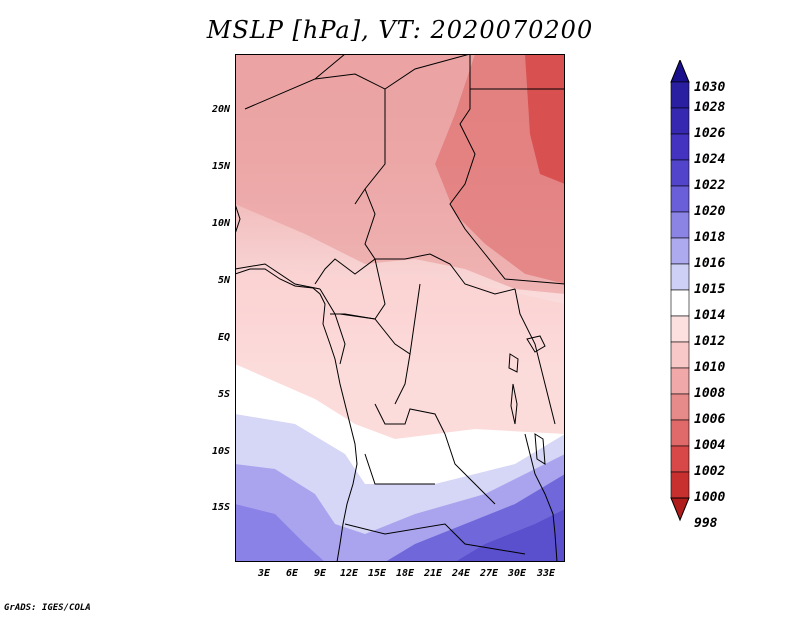 Image resolution: width=800 pixels, height=618 pixels. Describe the element at coordinates (223, 280) in the screenshot. I see `lat-label: 5N` at that location.